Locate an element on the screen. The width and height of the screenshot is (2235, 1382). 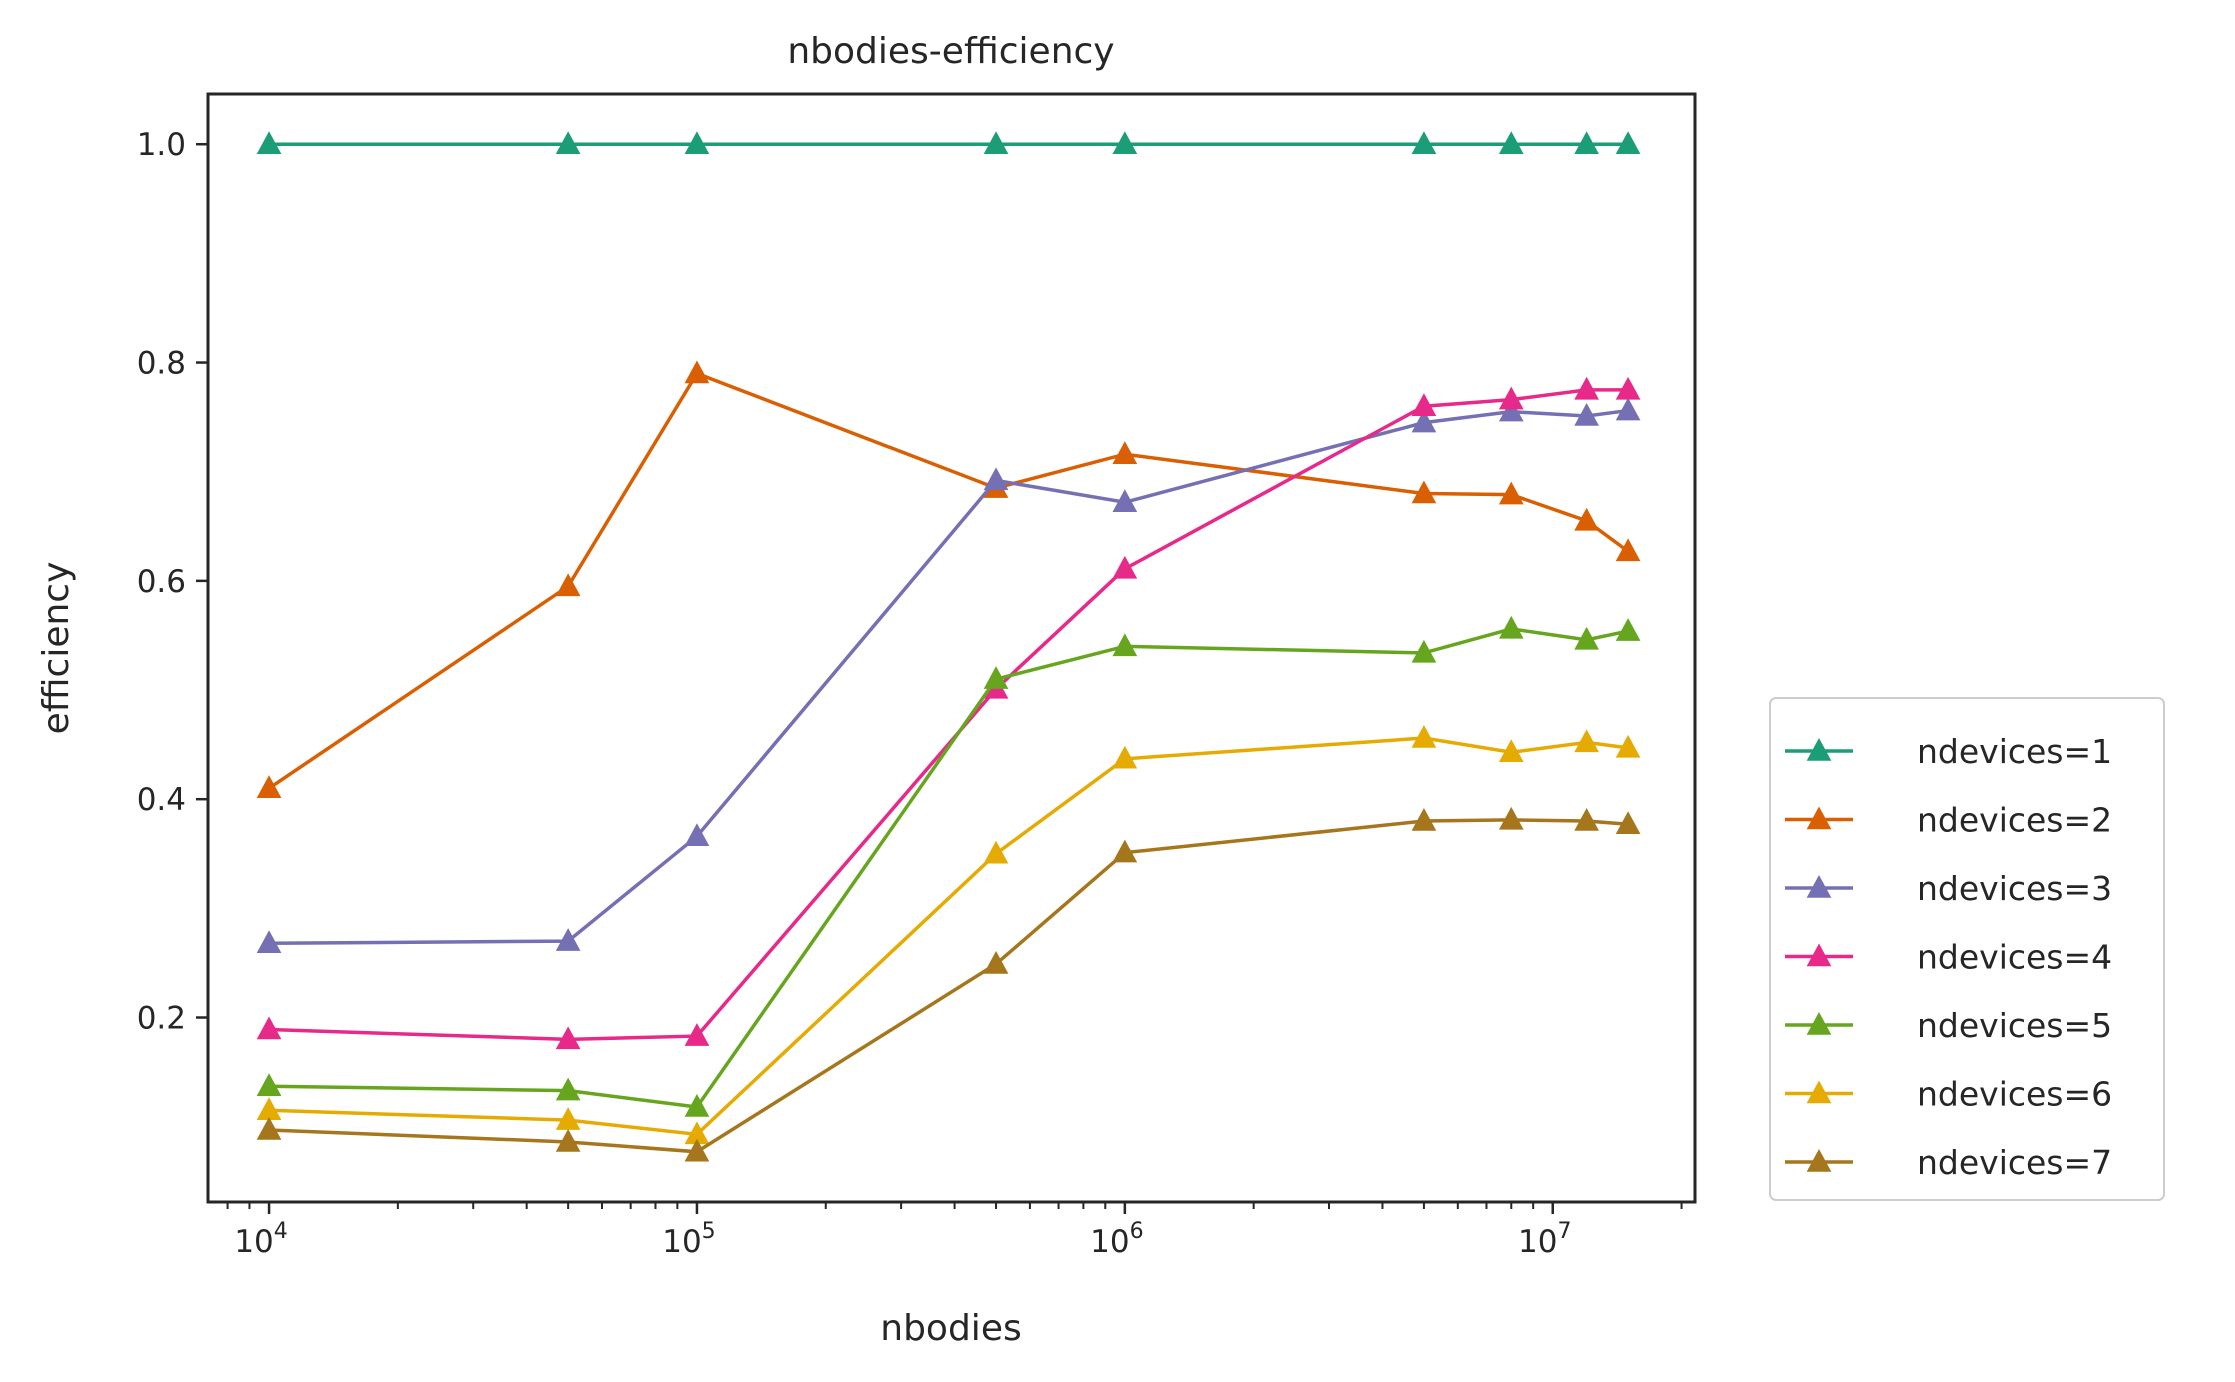
x-axis-label: nbodies is located at coordinates (950, 1328).